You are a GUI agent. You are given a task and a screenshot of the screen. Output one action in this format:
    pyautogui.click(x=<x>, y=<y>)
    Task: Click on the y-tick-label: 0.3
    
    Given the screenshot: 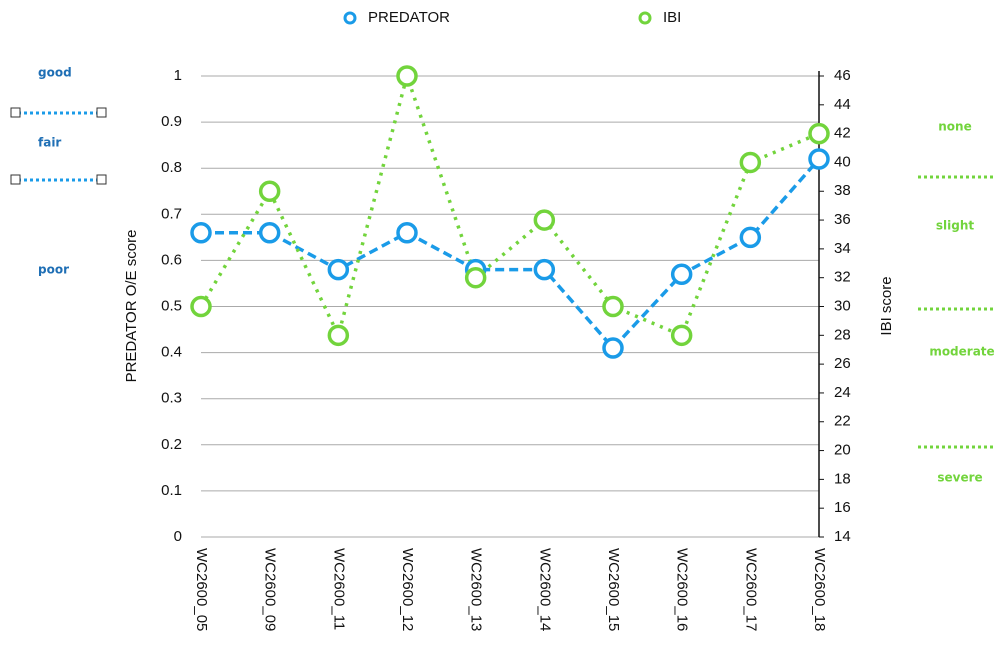 What is the action you would take?
    pyautogui.click(x=171, y=398)
    